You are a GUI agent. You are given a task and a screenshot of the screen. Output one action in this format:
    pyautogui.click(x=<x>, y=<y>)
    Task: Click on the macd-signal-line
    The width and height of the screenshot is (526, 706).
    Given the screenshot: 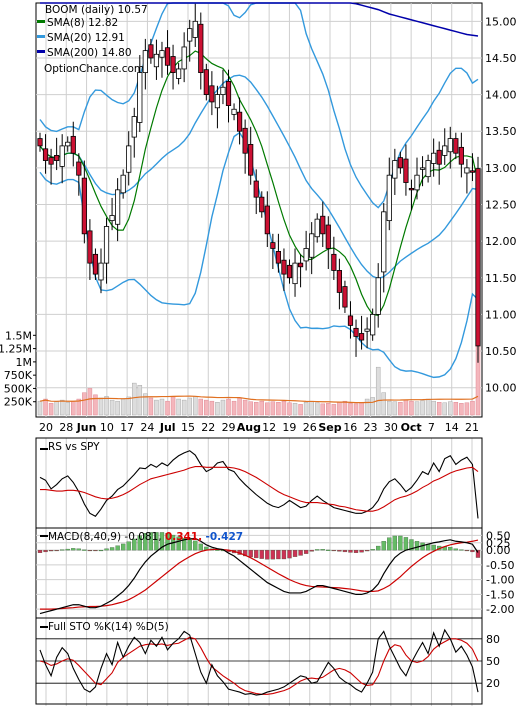 What is the action you would take?
    pyautogui.click(x=259, y=574)
    